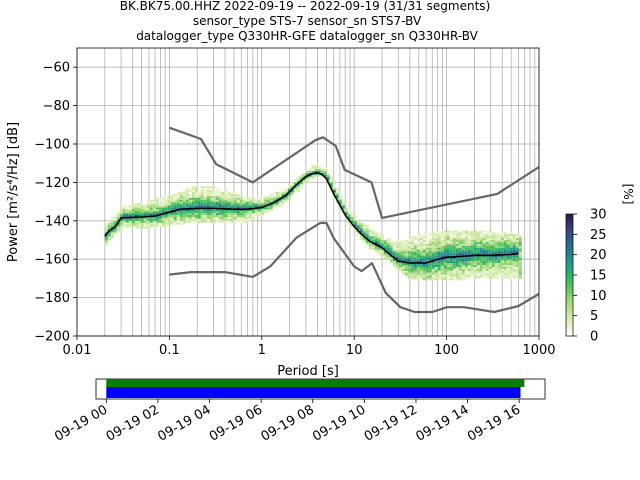 The height and width of the screenshot is (480, 640). What do you see at coordinates (52, 298) in the screenshot?
I see `y-tick-label: −180` at bounding box center [52, 298].